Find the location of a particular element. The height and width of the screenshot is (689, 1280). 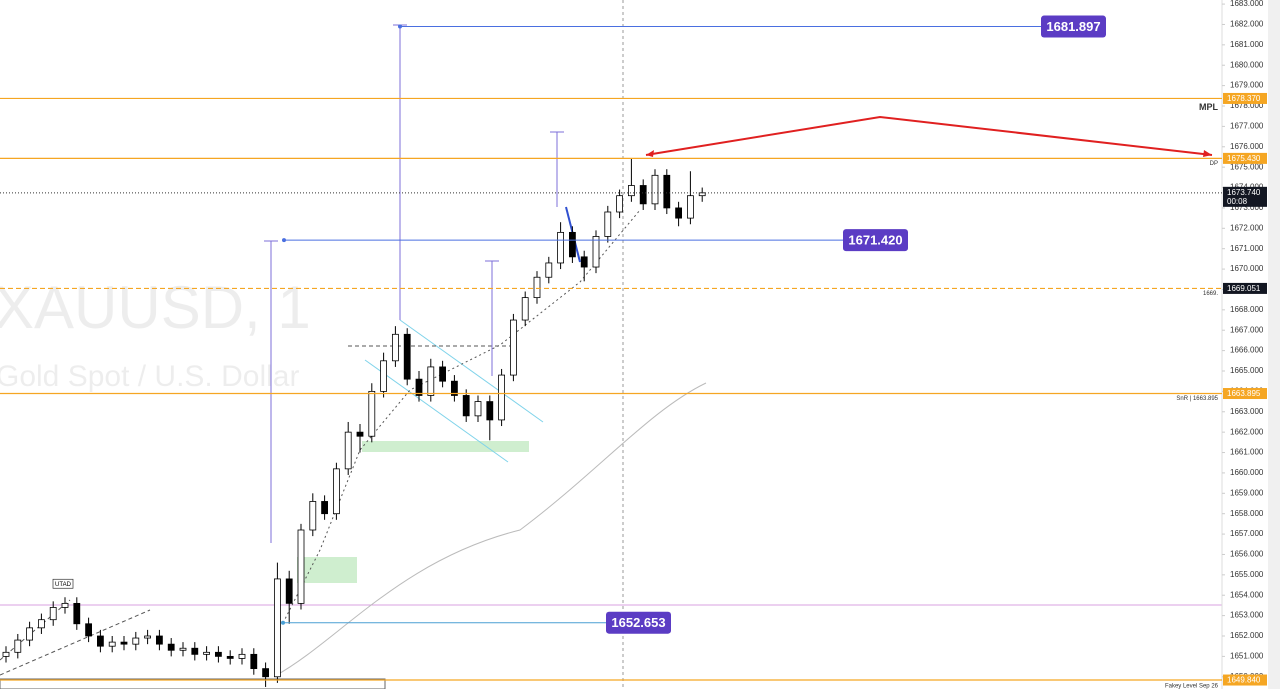

y-tick-label: 1652.000 is located at coordinates (1247, 635).